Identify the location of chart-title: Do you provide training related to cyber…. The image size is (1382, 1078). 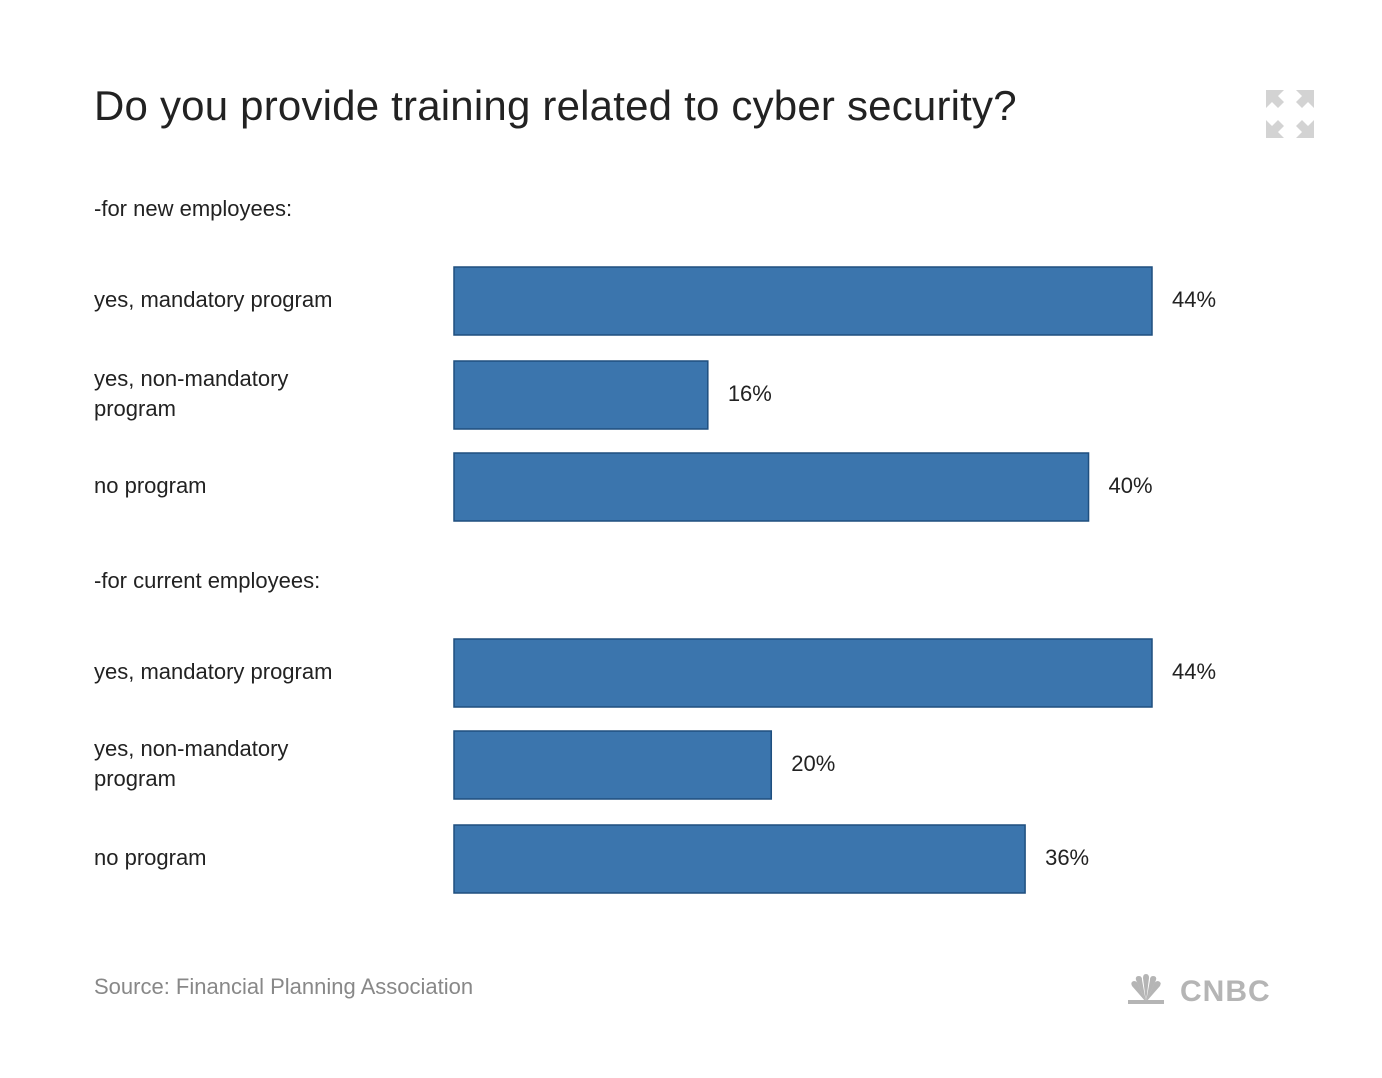
(555, 105).